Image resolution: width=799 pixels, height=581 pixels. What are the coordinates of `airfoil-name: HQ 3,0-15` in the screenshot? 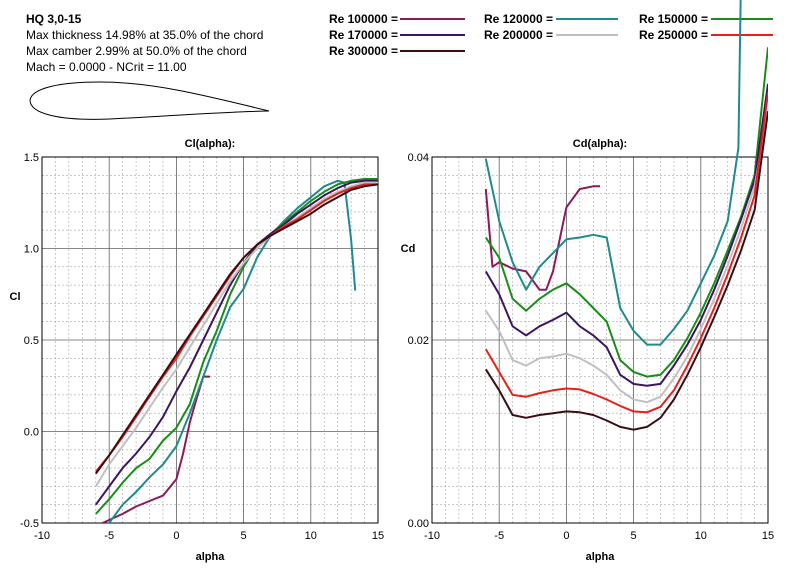 It's located at (54, 19).